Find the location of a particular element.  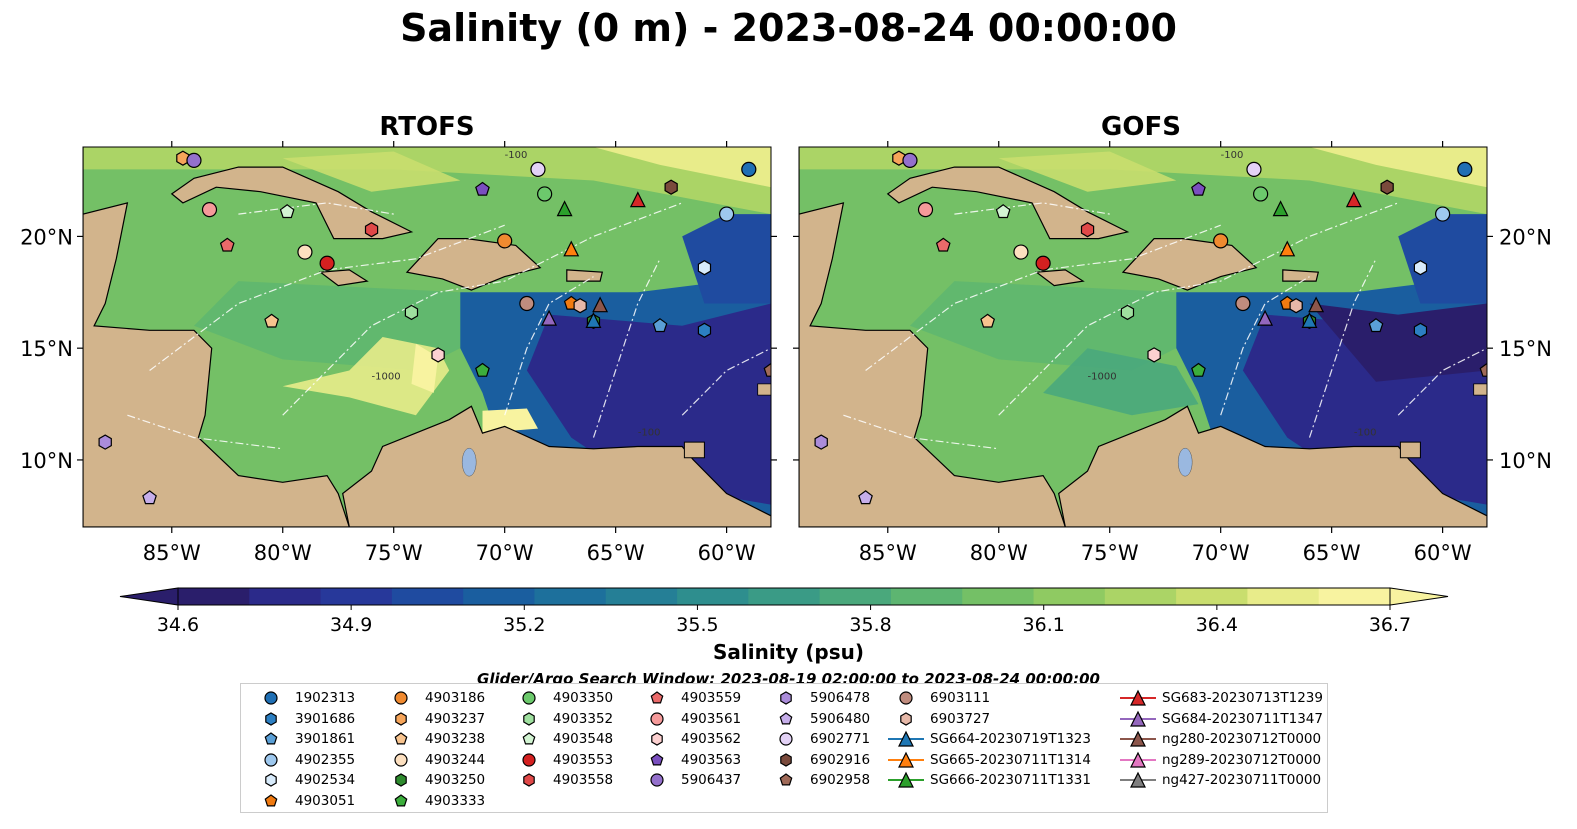

legend-label: 4902534 is located at coordinates (325, 780).